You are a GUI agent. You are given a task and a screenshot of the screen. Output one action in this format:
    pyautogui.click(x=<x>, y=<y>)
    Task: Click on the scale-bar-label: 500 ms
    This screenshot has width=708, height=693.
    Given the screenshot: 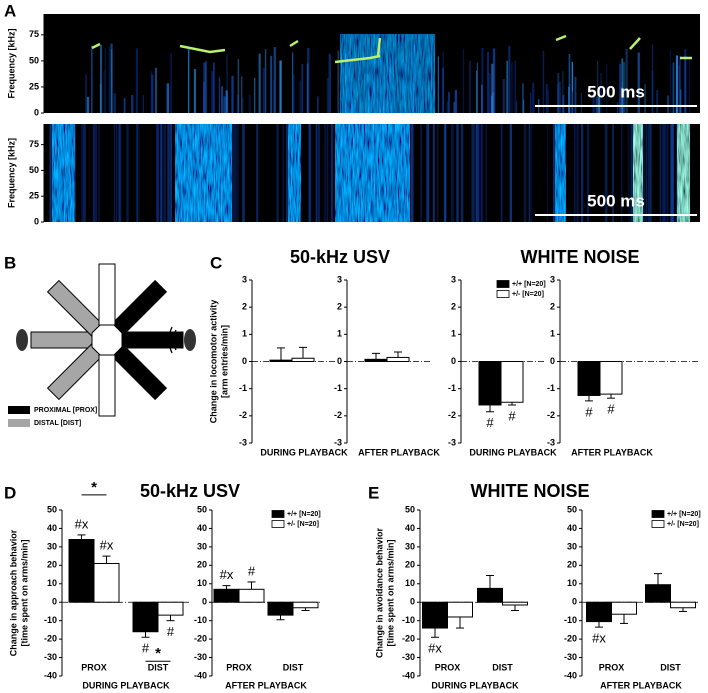 What is the action you would take?
    pyautogui.click(x=616, y=200)
    